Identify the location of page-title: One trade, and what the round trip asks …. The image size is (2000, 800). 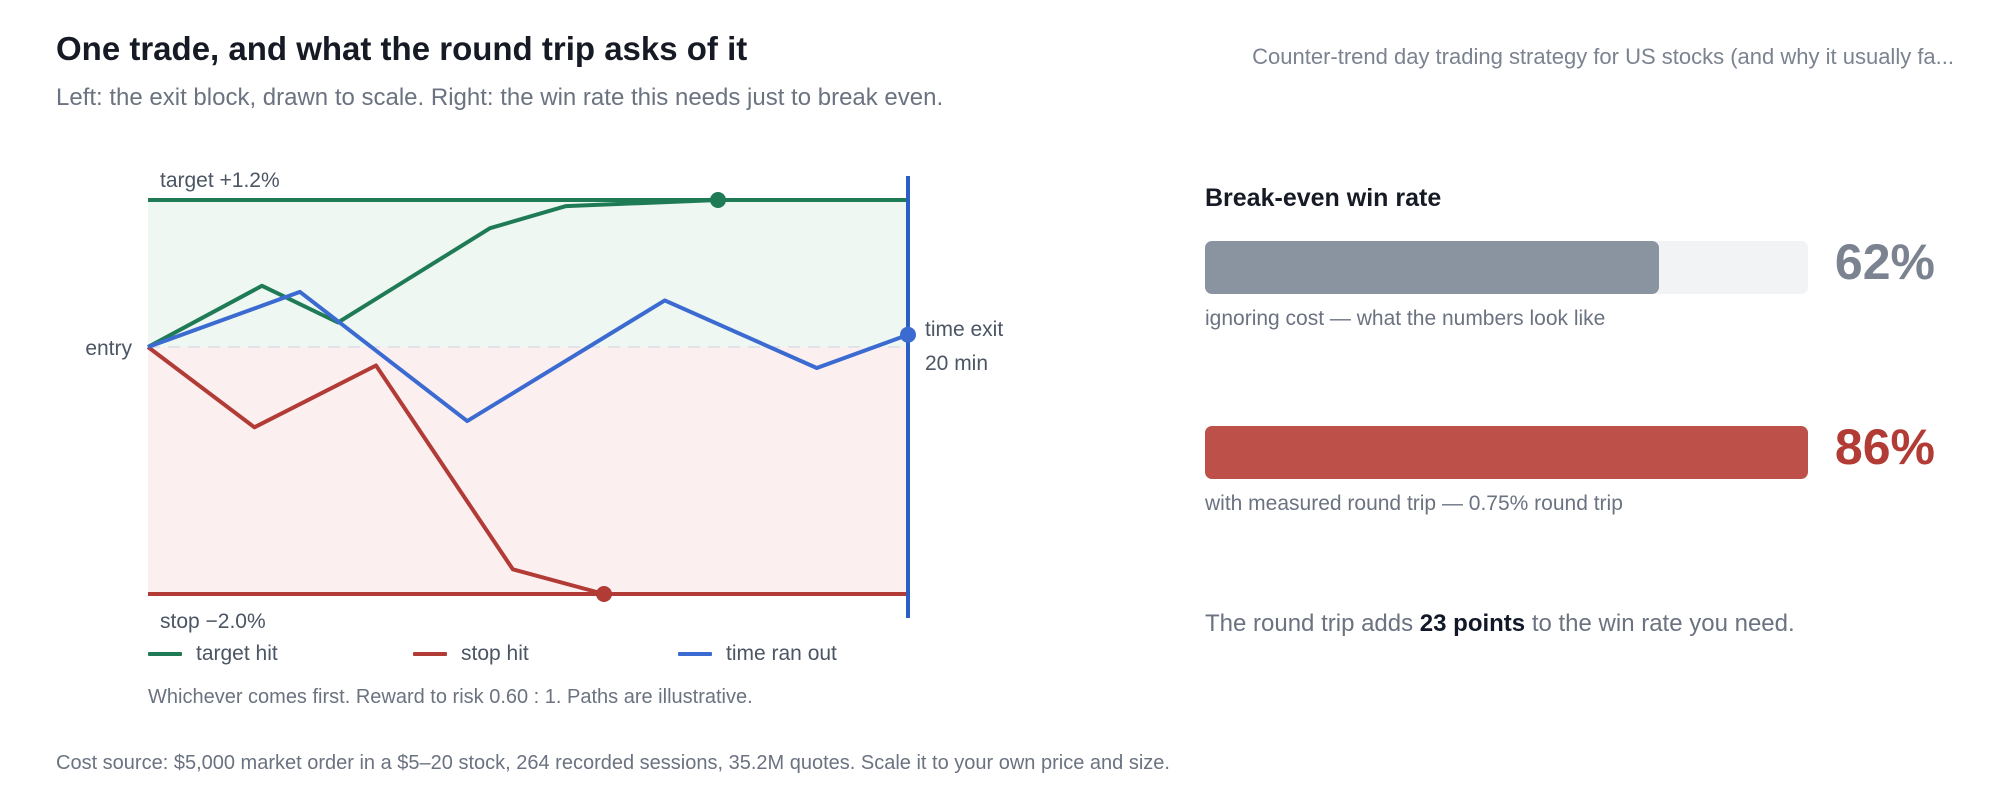
(402, 48).